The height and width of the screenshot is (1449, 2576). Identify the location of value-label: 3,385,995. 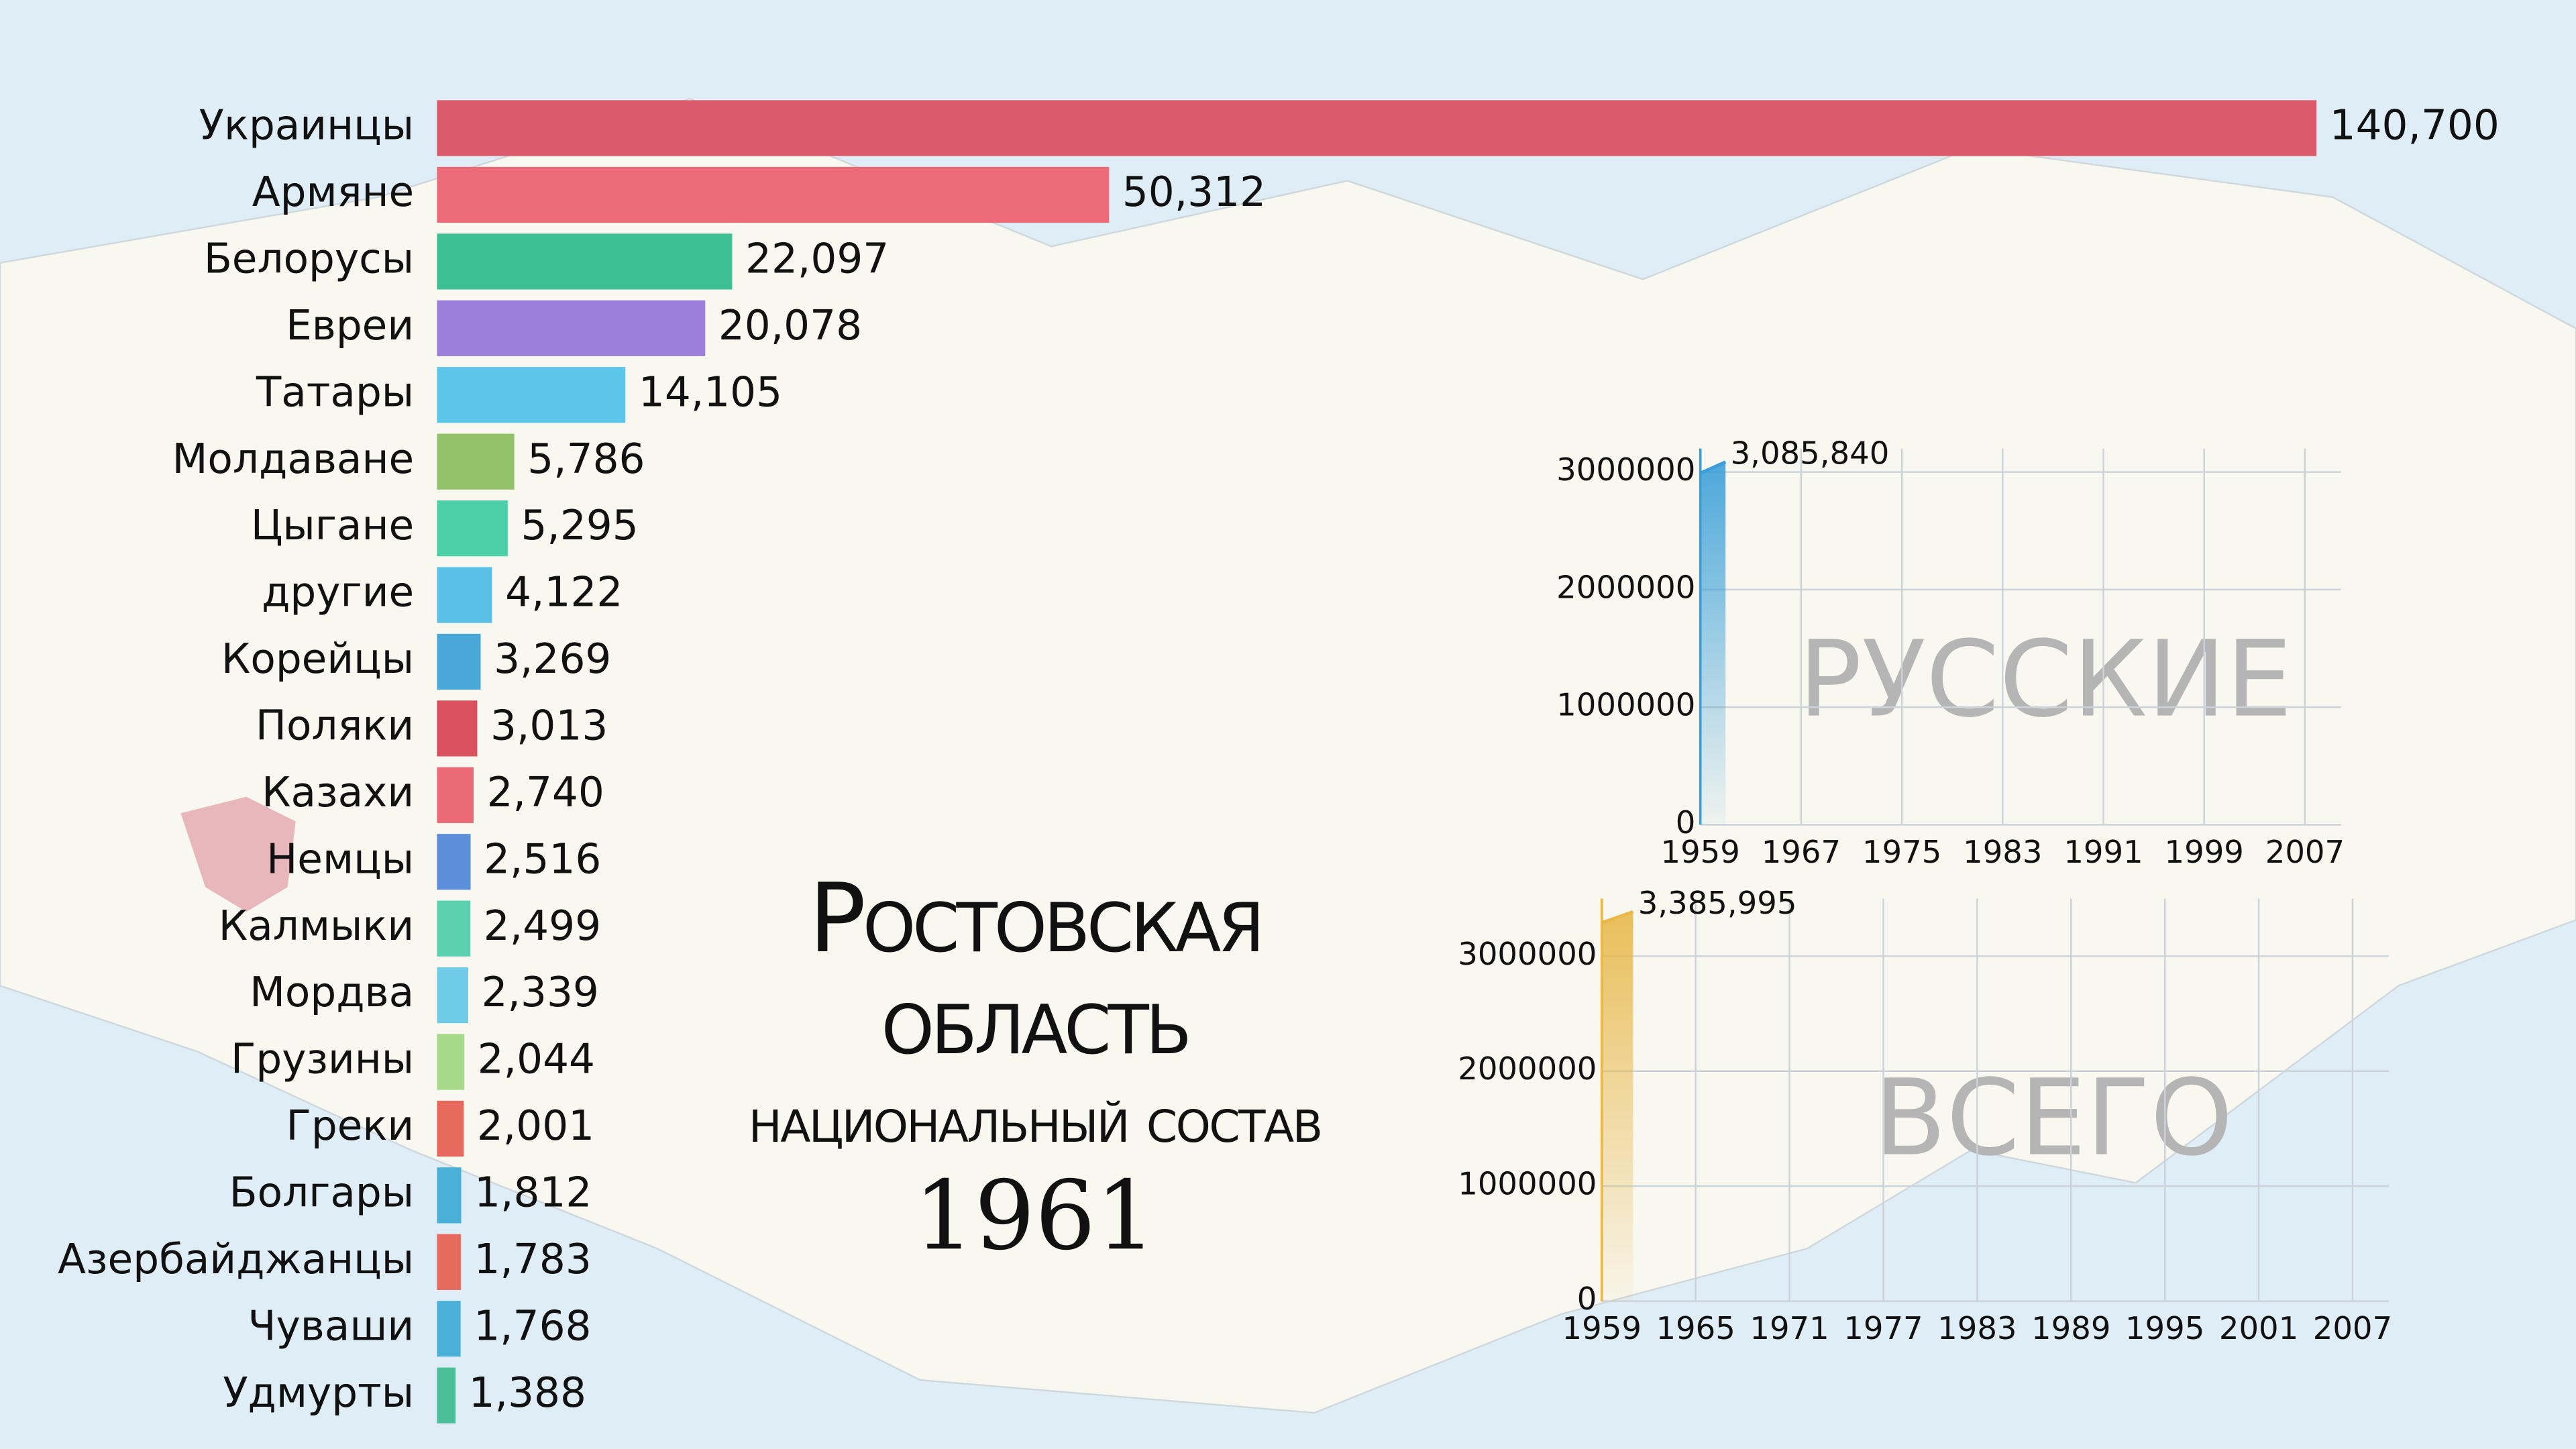
(1717, 903).